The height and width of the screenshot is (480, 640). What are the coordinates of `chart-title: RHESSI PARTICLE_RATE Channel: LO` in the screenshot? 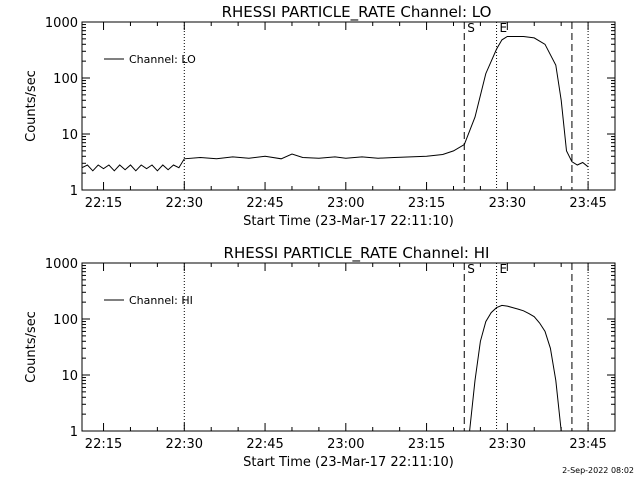 It's located at (357, 12).